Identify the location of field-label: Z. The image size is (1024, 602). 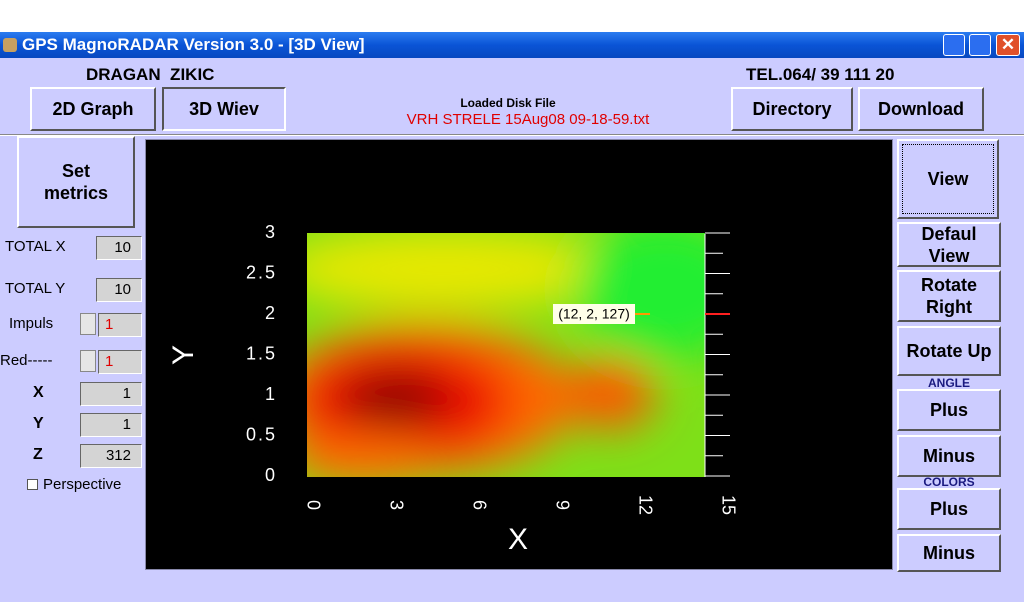
(38, 454).